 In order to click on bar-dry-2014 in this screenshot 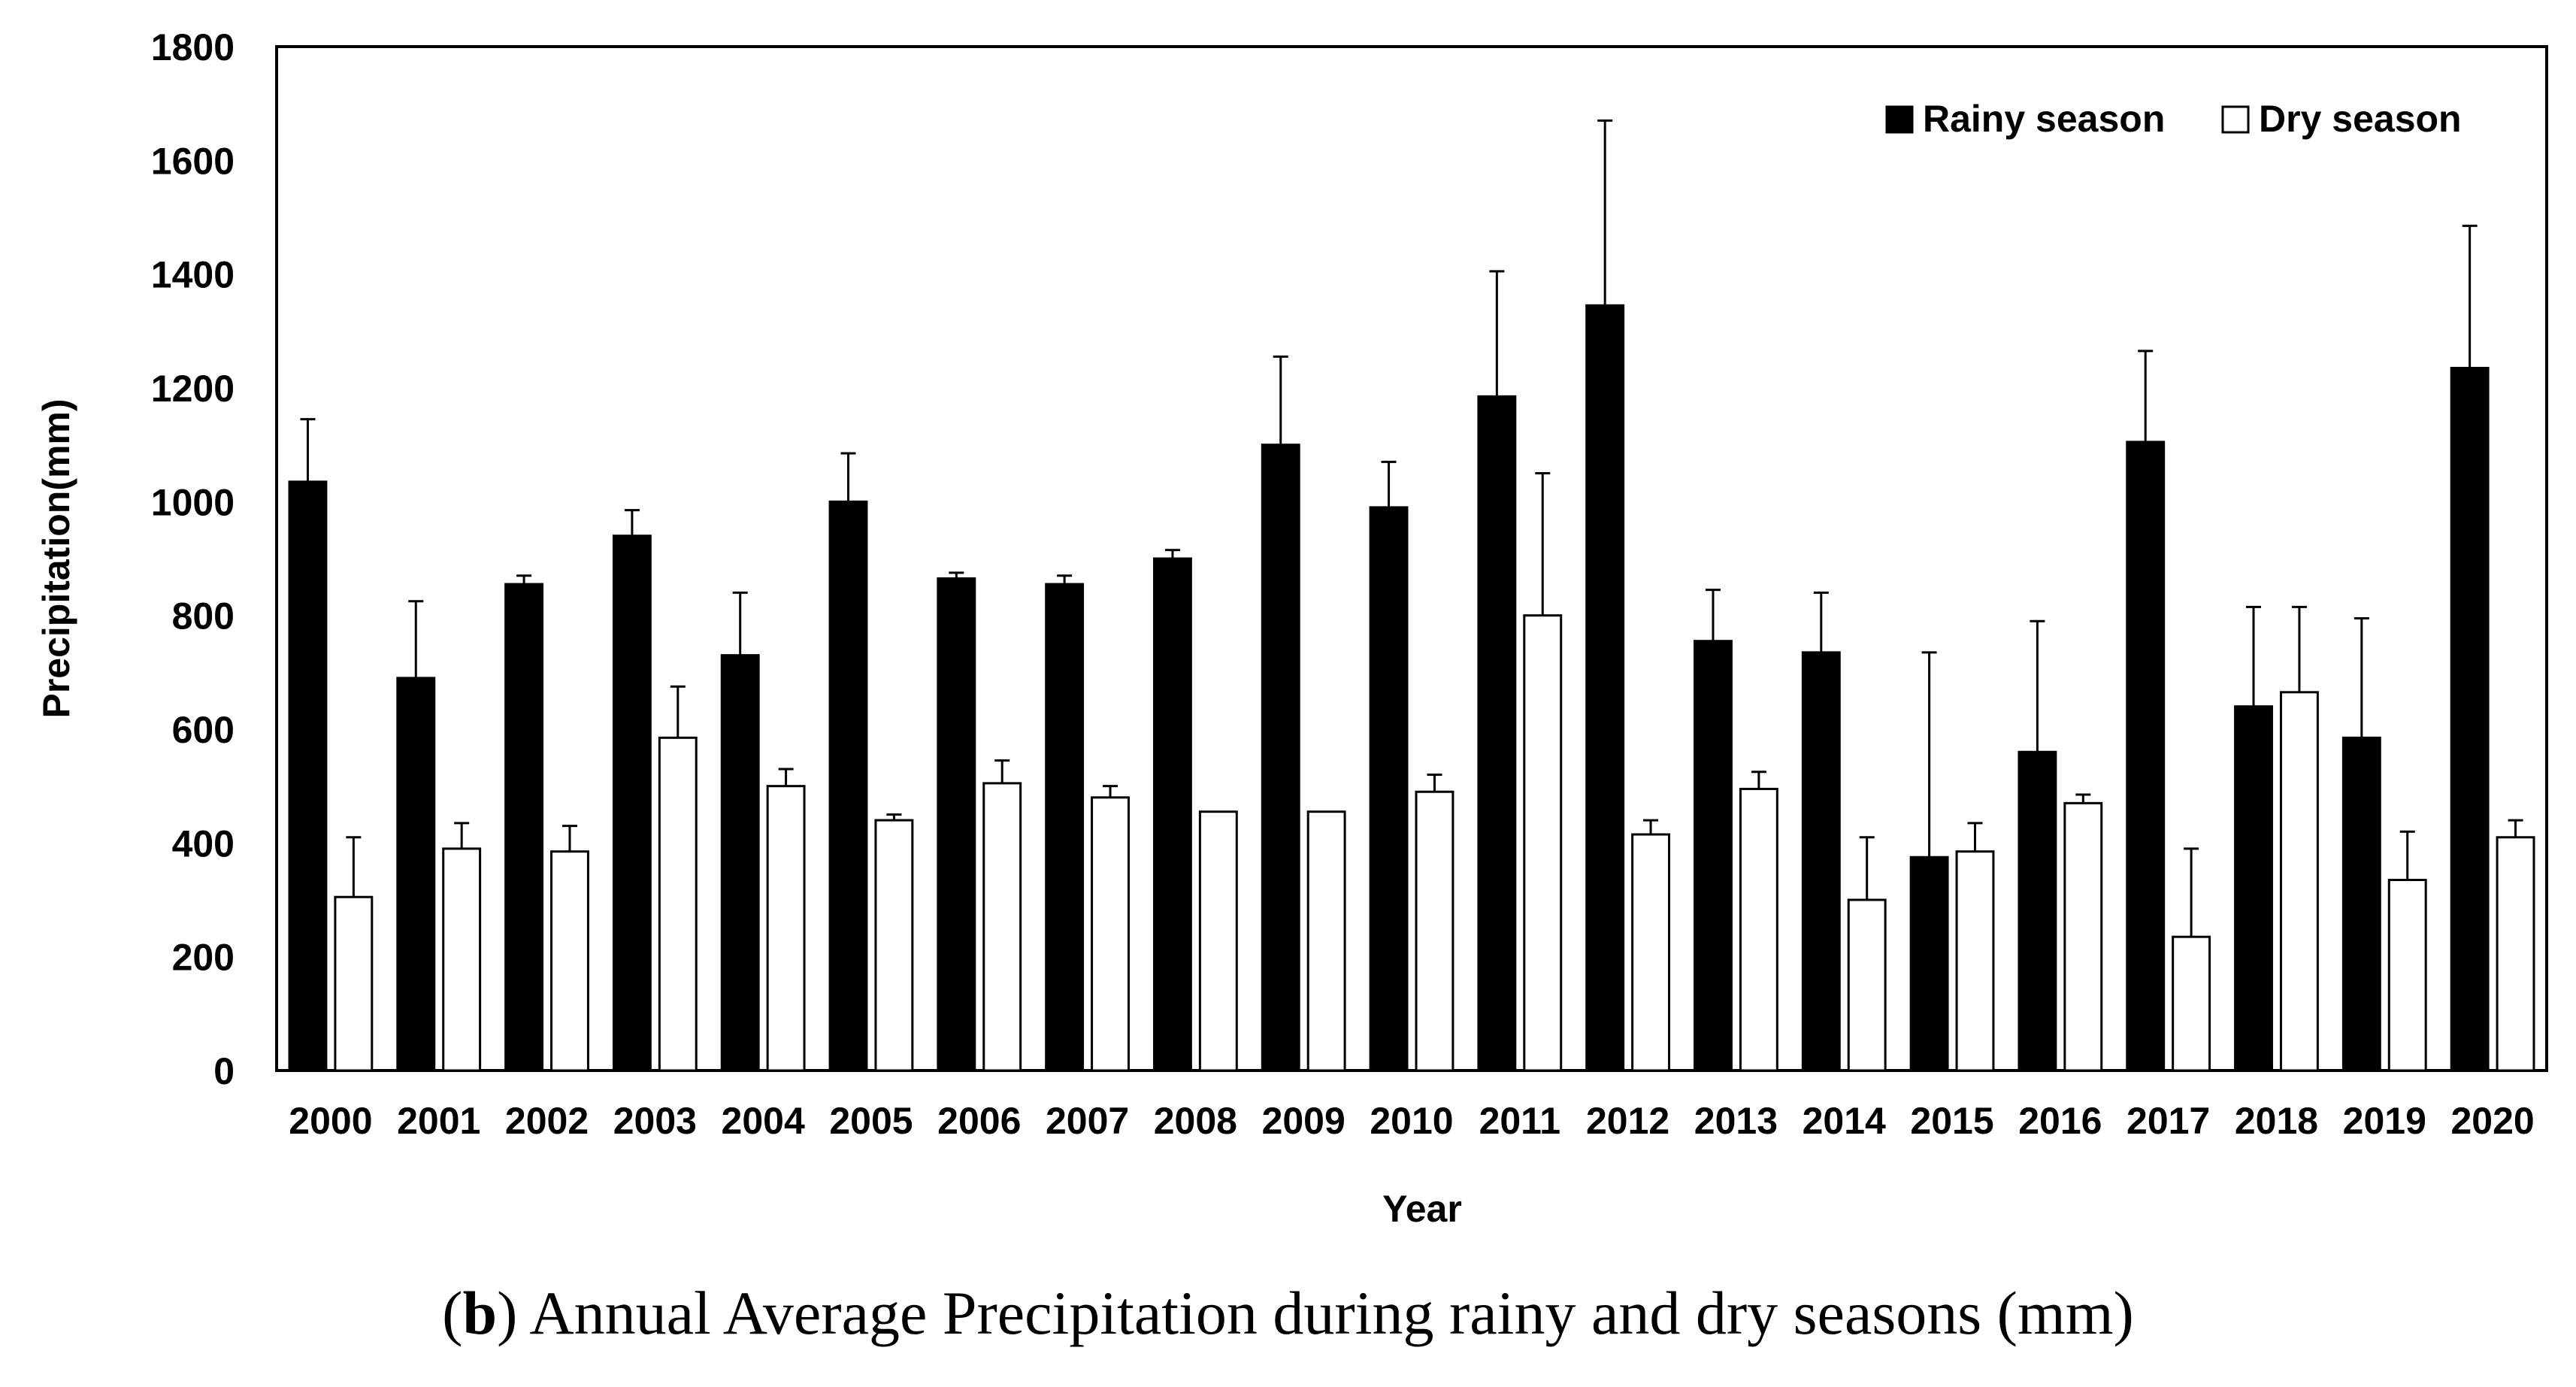, I will do `click(1867, 985)`.